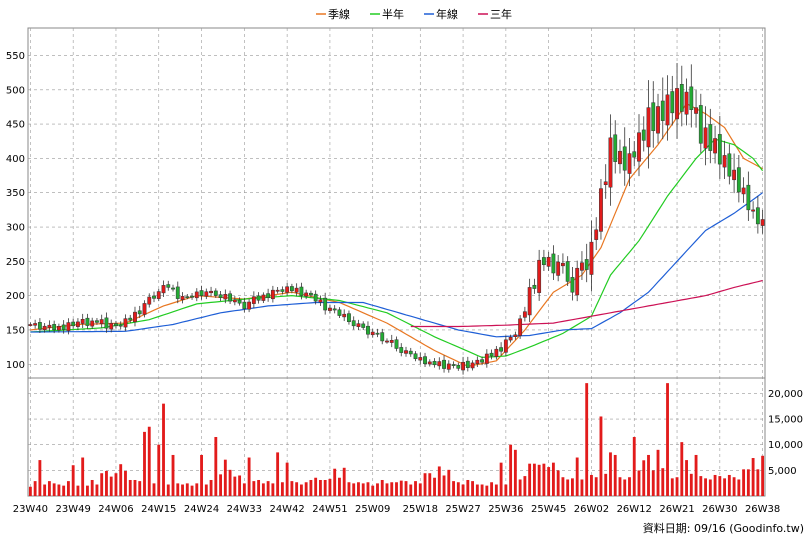 The height and width of the screenshot is (540, 808). I want to click on legend: 季線 半年 年線 三年, so click(414, 14).